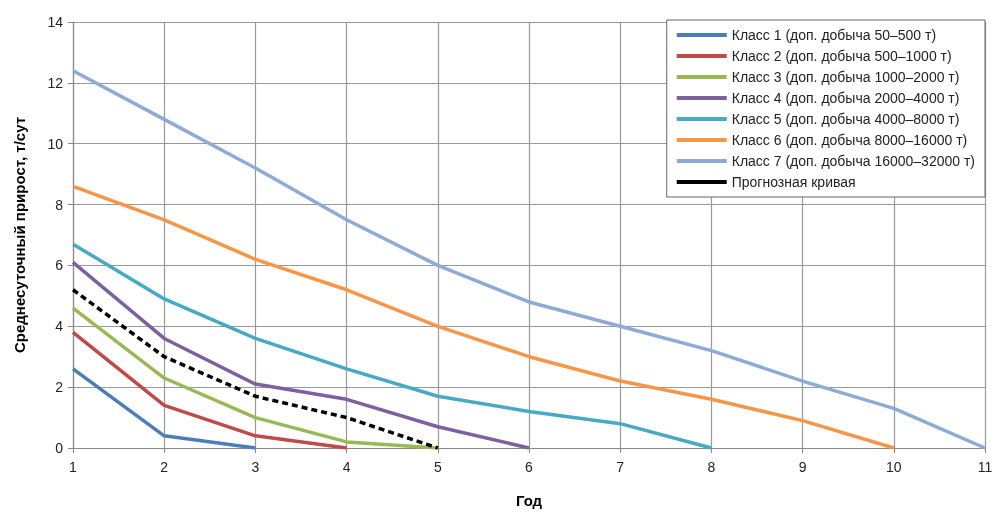 This screenshot has width=1003, height=520. What do you see at coordinates (529, 500) in the screenshot?
I see `x-axis-title: Год` at bounding box center [529, 500].